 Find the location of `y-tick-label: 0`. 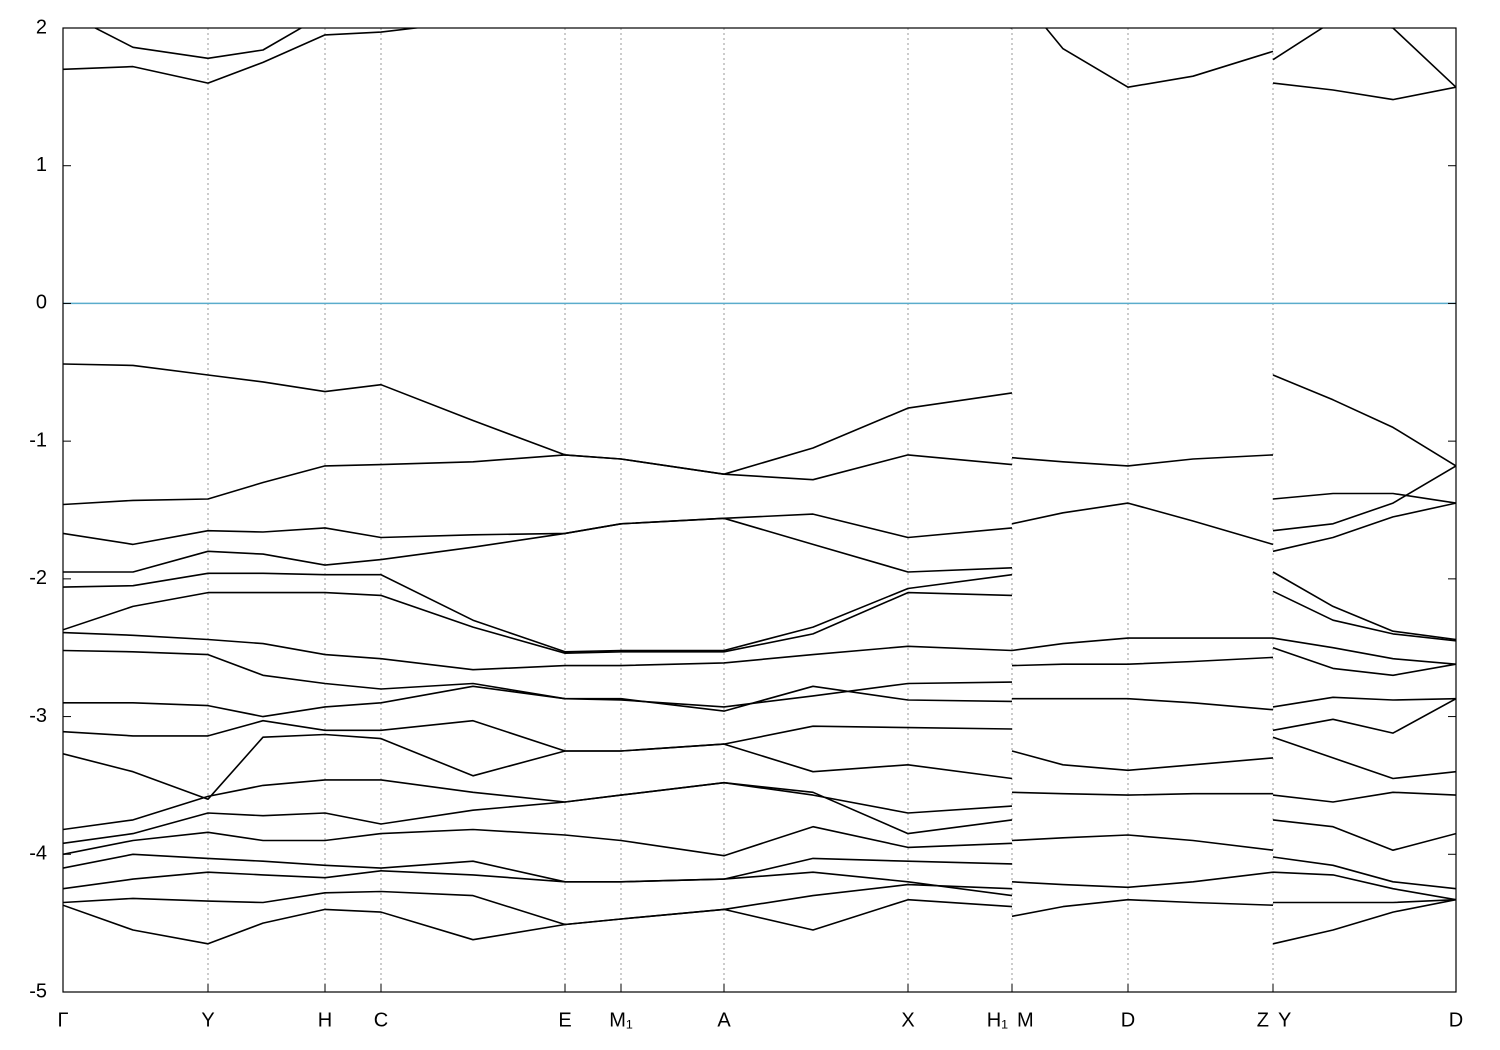

y-tick-label: 0 is located at coordinates (41, 303).